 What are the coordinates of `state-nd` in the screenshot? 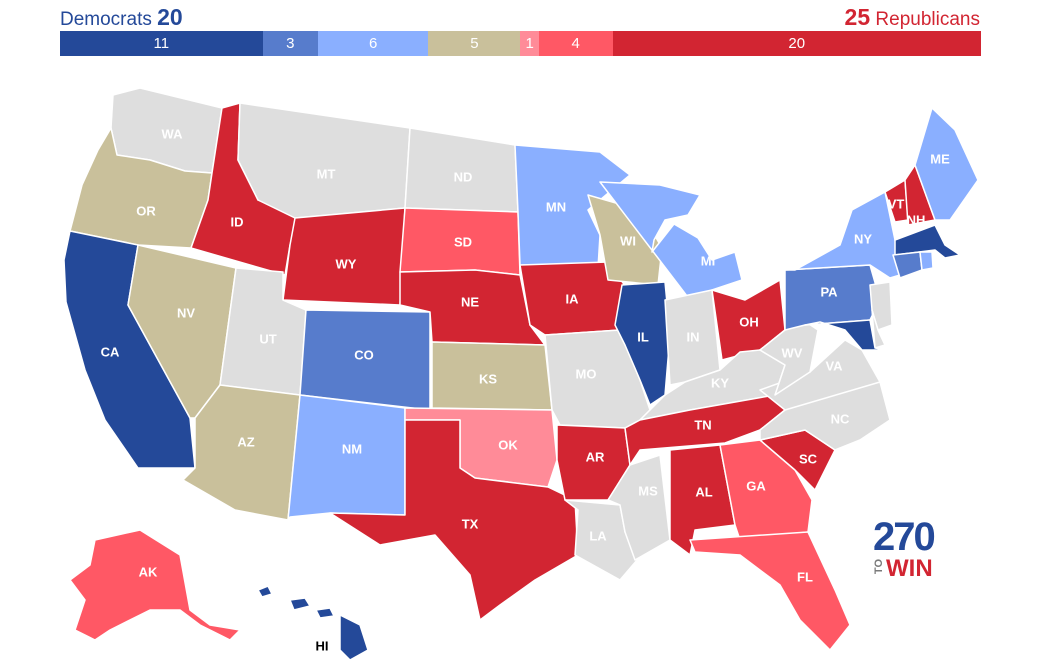 It's located at (461, 170).